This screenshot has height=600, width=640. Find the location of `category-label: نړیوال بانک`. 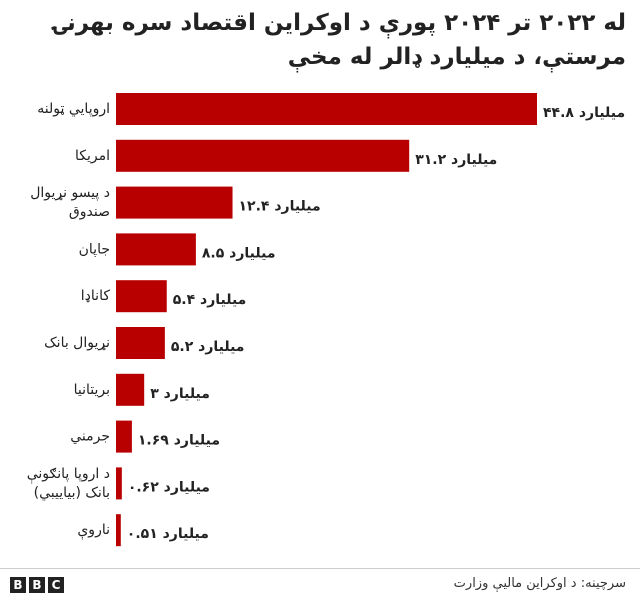

category-label: نړیوال بانک is located at coordinates (77, 343).